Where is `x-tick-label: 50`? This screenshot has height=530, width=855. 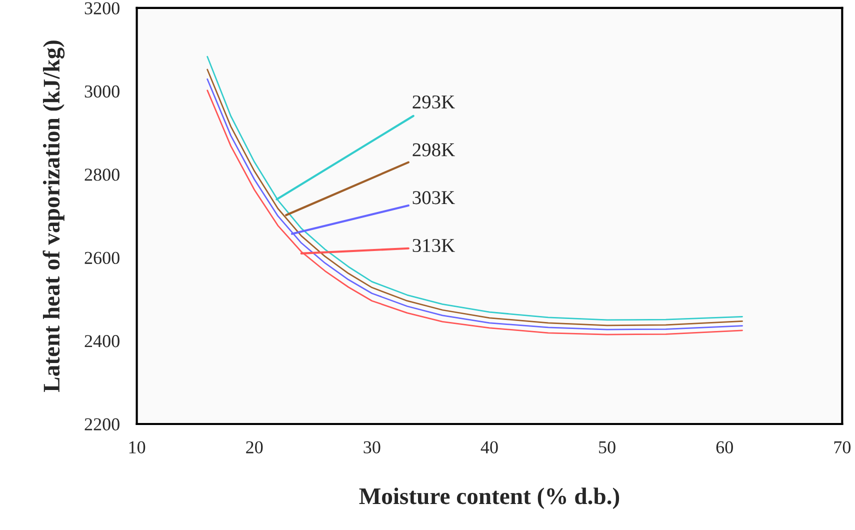
x-tick-label: 50 is located at coordinates (607, 447).